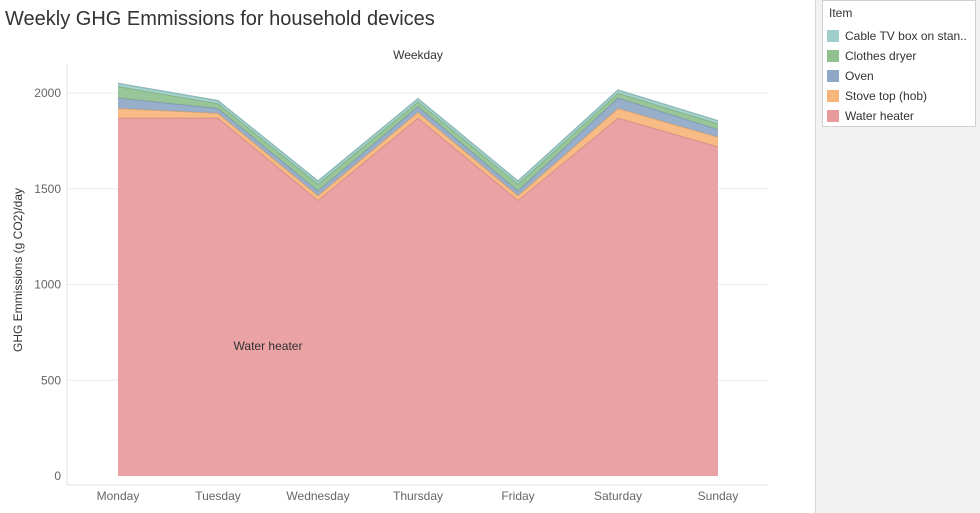 Image resolution: width=980 pixels, height=513 pixels. Describe the element at coordinates (317, 496) in the screenshot. I see `x-tick-label: Wednesday` at that location.